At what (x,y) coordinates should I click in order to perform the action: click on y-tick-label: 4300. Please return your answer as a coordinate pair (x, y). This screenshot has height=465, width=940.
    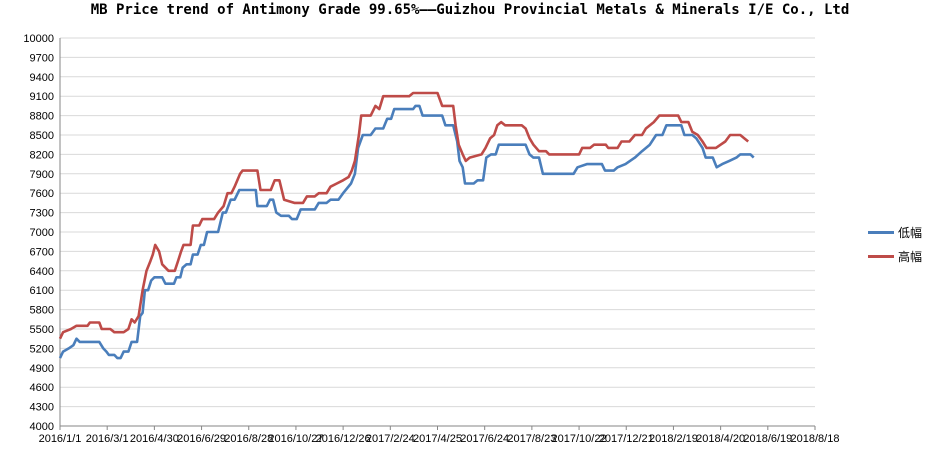
    Looking at the image, I should click on (42, 408).